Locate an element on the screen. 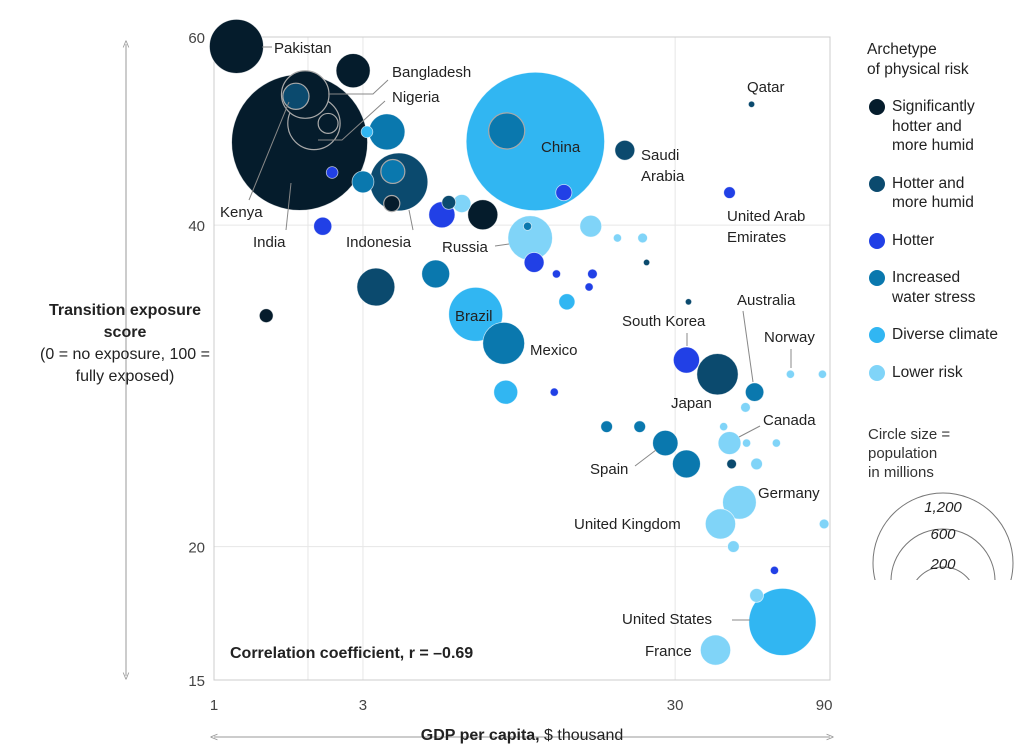  label-bangladesh: Bangladesh is located at coordinates (431, 72).